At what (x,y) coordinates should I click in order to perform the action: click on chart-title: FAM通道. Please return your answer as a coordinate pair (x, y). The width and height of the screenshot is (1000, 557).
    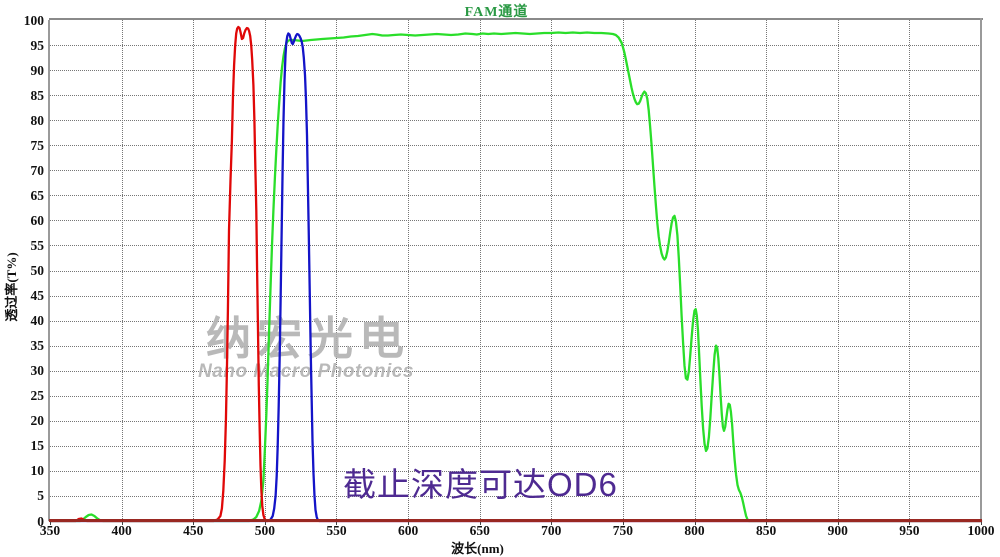
    Looking at the image, I should click on (496, 12).